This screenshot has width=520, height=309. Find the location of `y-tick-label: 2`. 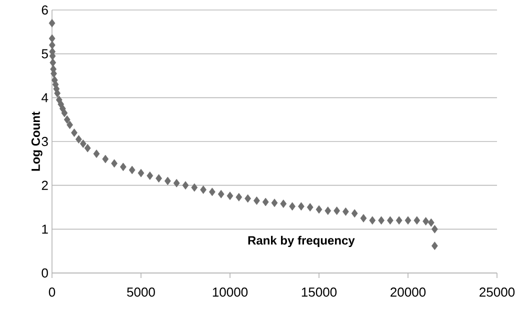

y-tick-label: 2 is located at coordinates (45, 185).